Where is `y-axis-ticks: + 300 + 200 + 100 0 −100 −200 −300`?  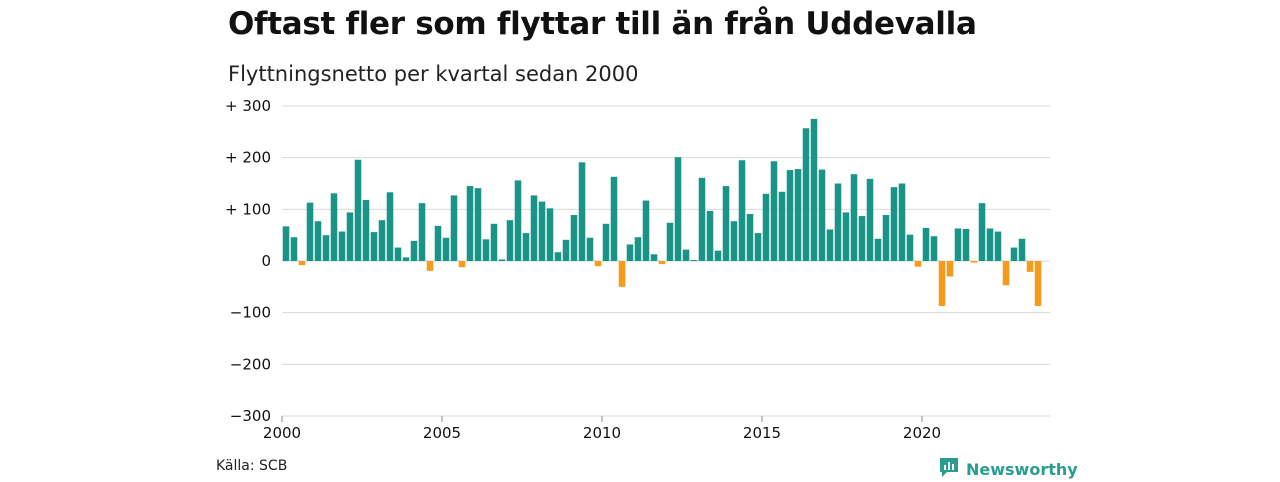 y-axis-ticks: + 300 + 200 + 100 0 −100 −200 −300 is located at coordinates (248, 261).